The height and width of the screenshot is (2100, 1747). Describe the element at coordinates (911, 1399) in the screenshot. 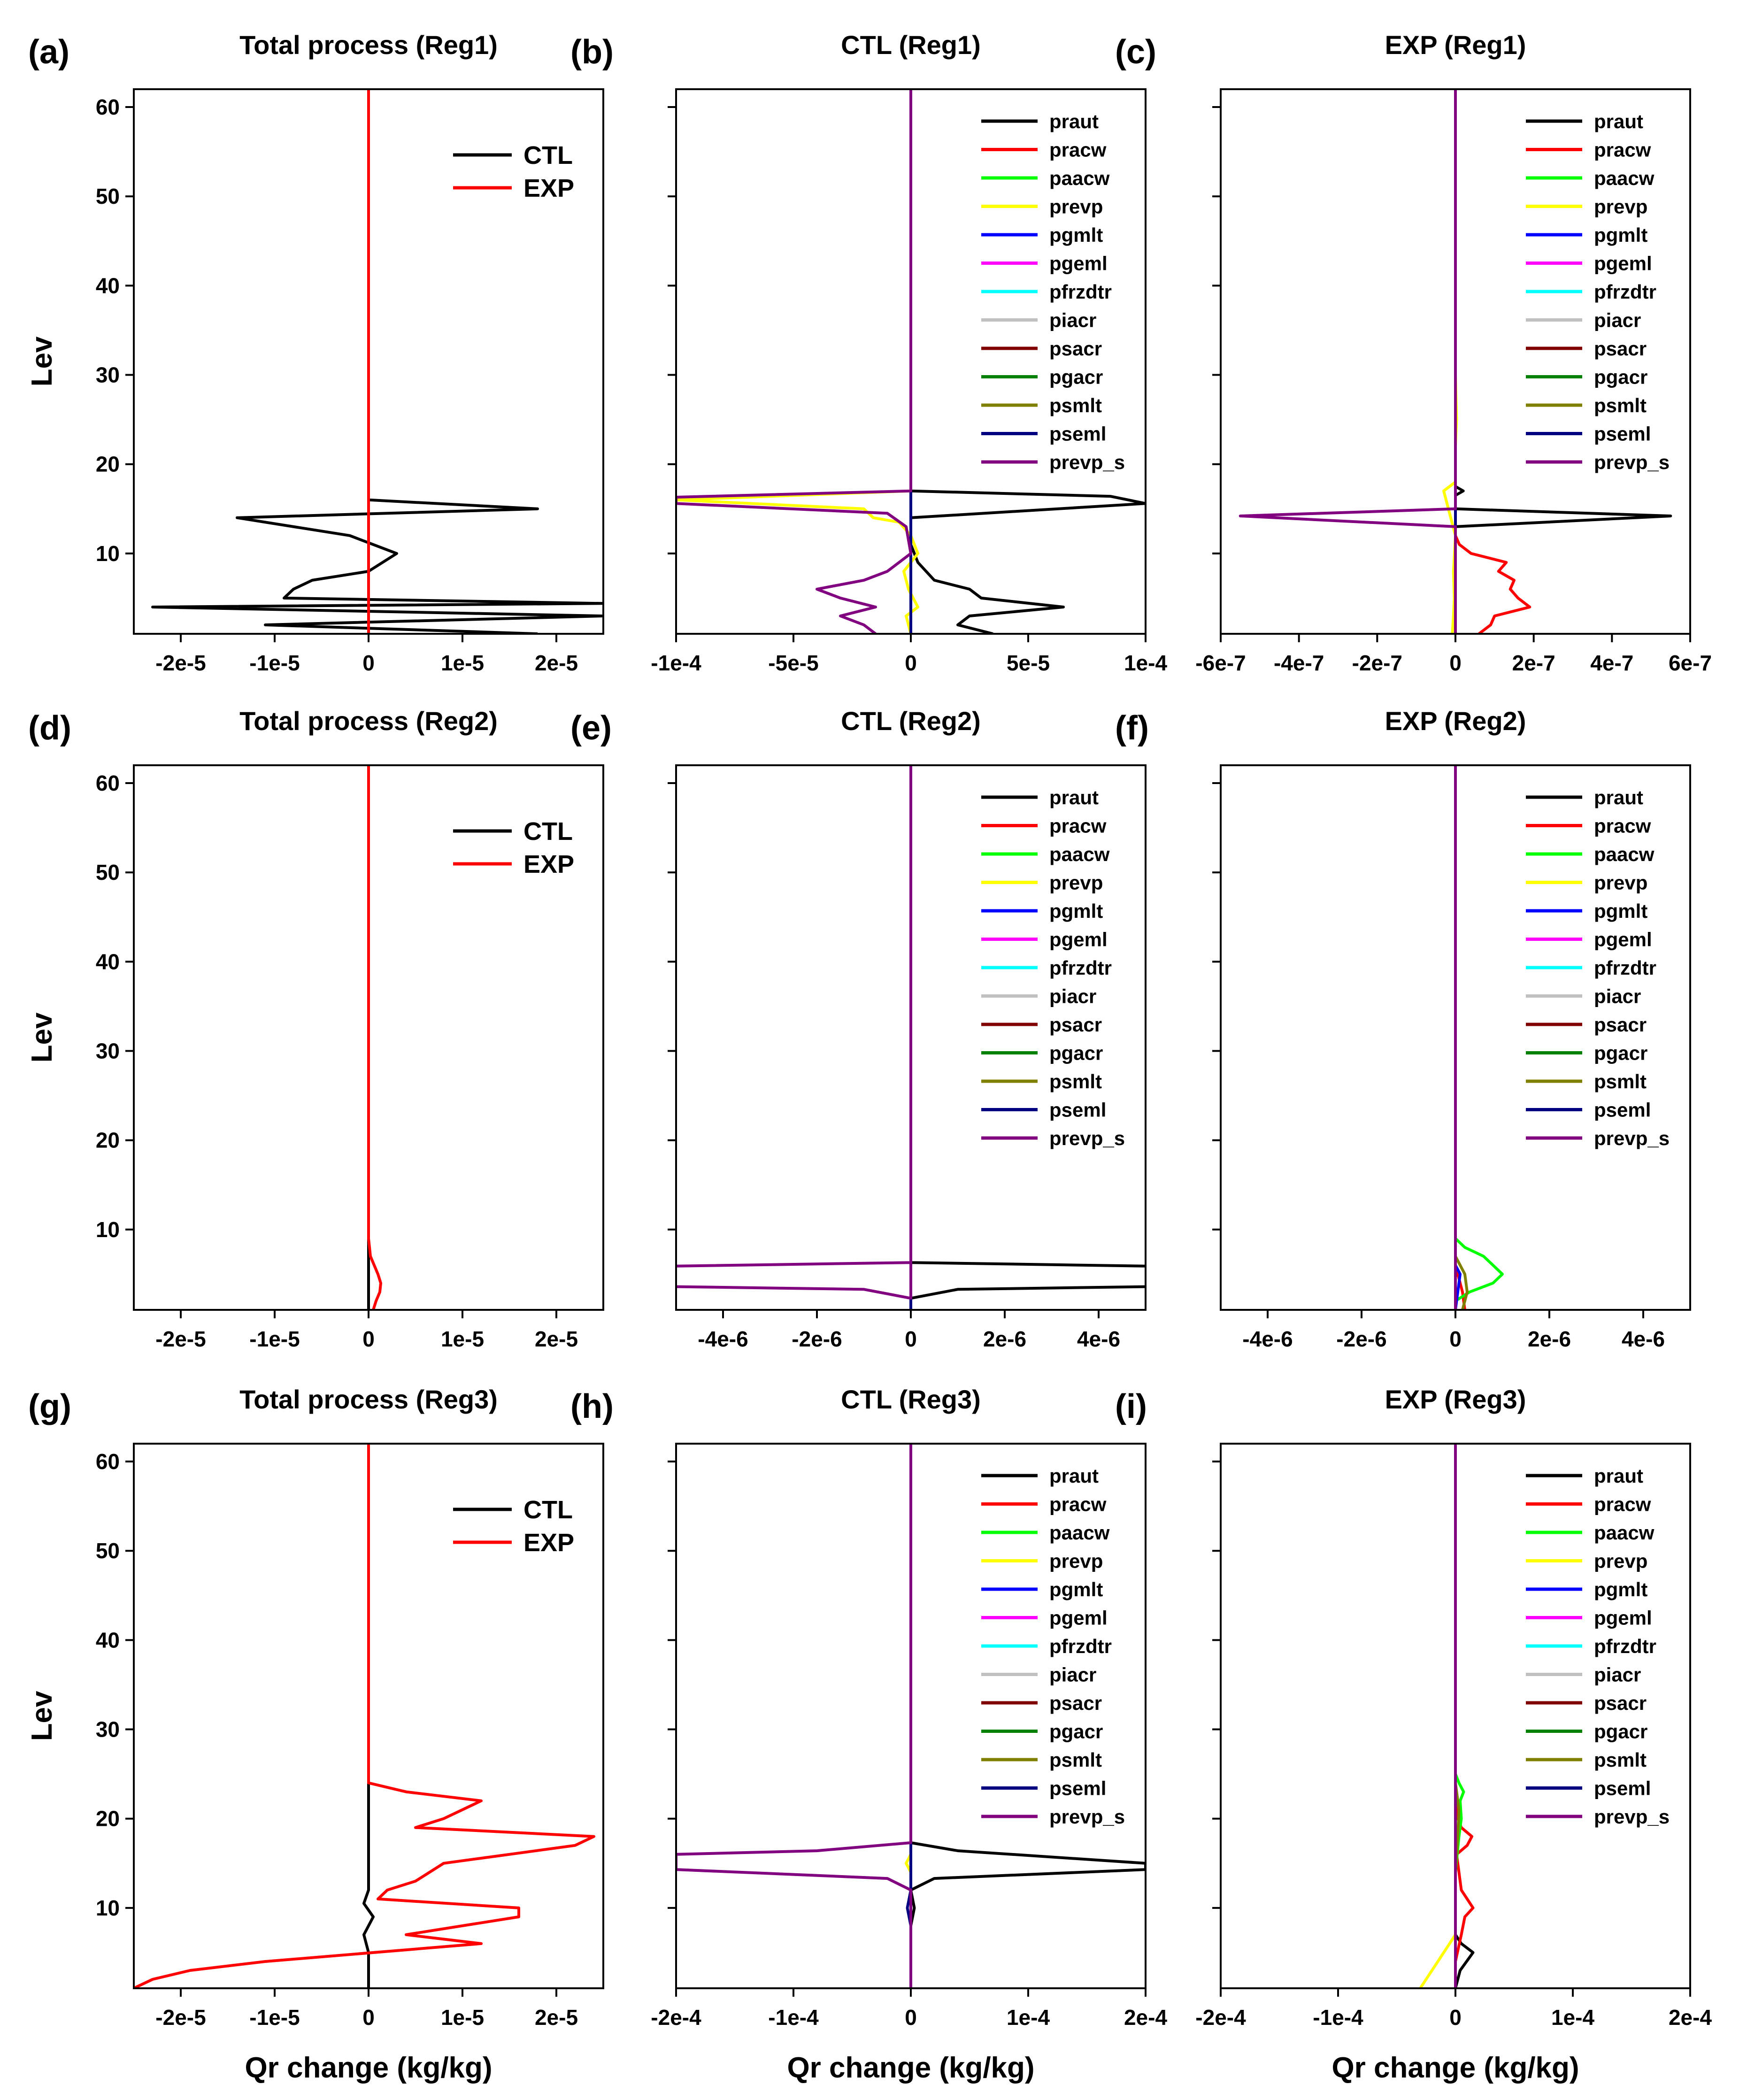

I see `panel-title: CTL (Reg3)` at that location.